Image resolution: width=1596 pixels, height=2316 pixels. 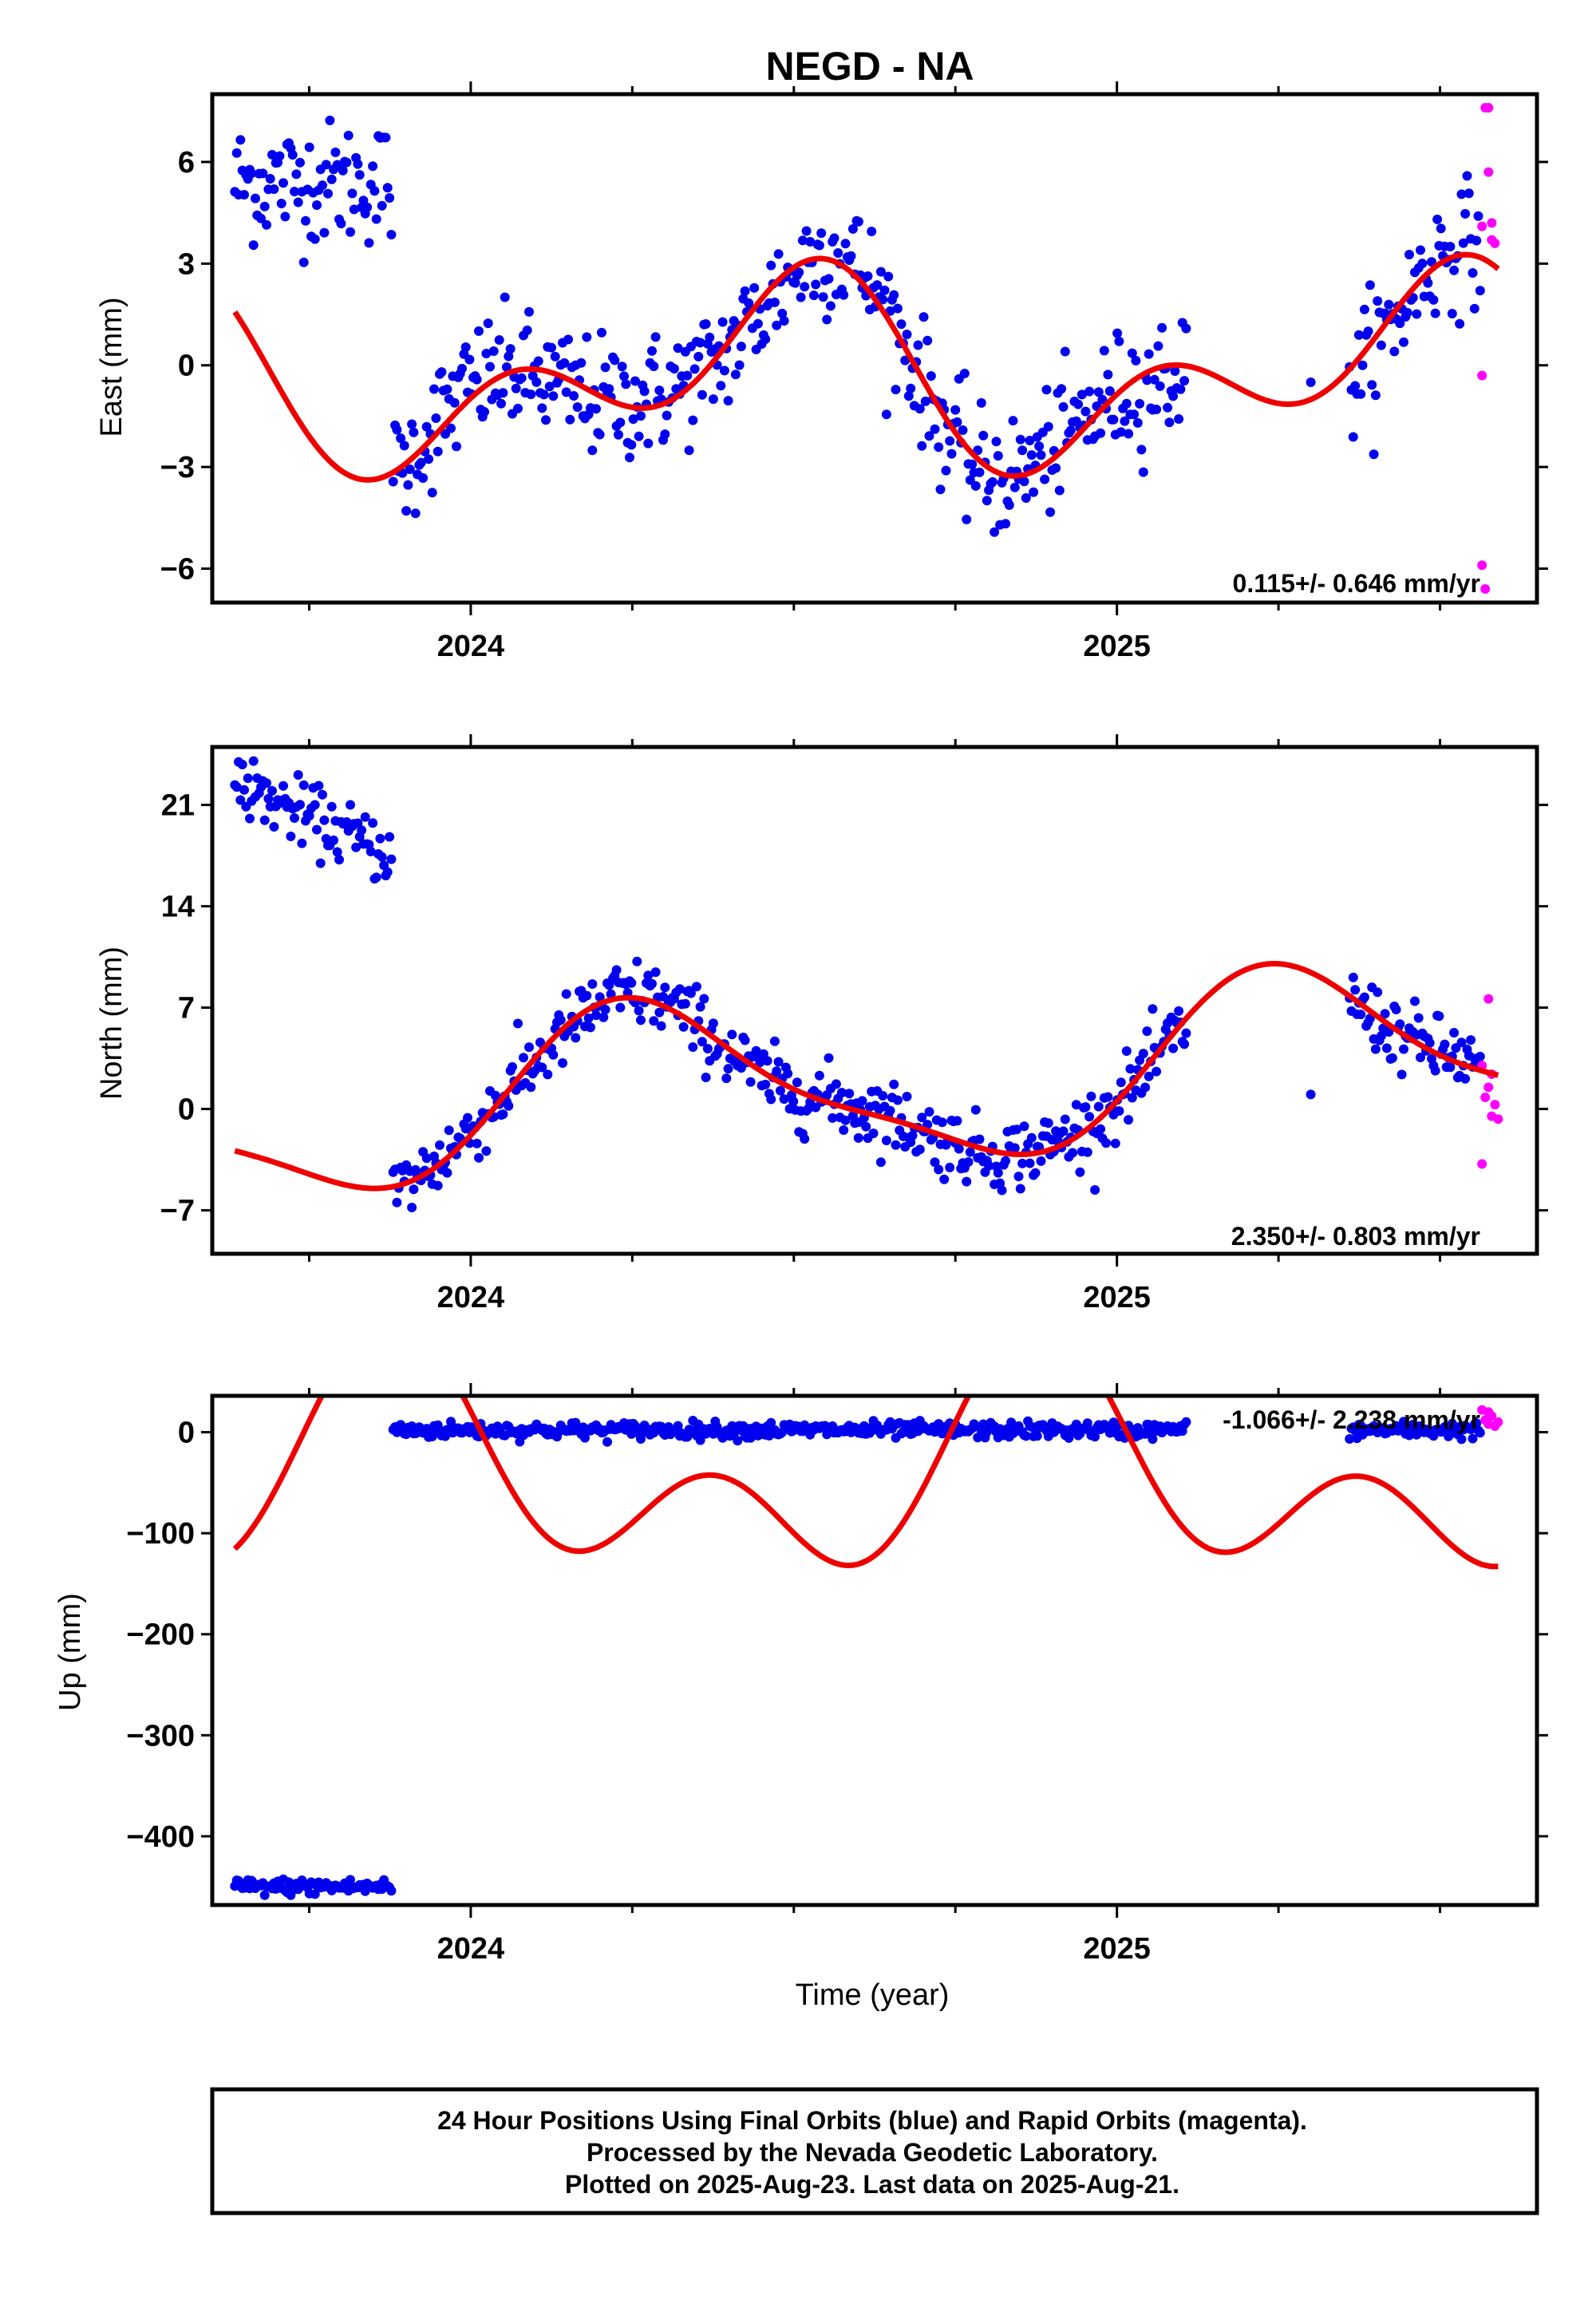 What do you see at coordinates (471, 646) in the screenshot?
I see `east-xtick-label: 2024` at bounding box center [471, 646].